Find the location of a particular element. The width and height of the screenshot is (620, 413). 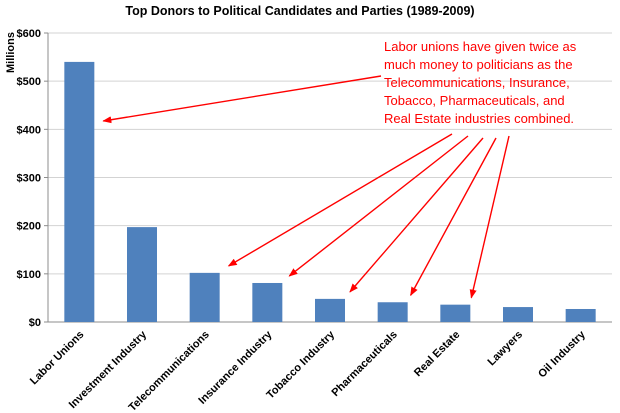

y-tick-label: $600 is located at coordinates (29, 34).